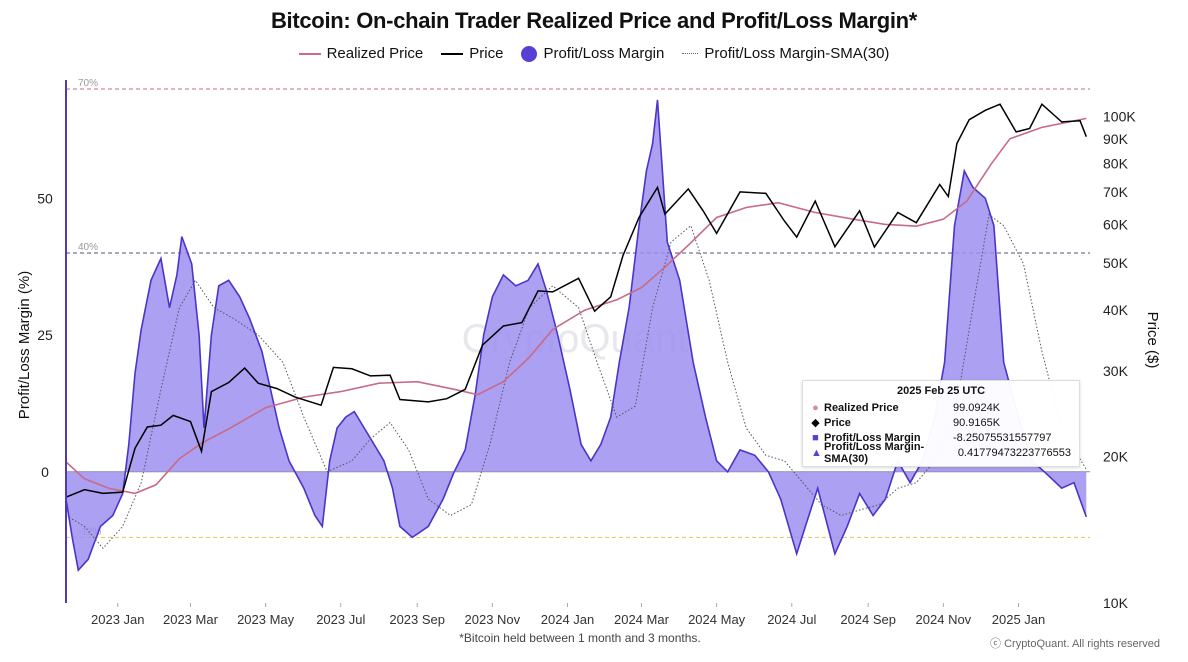 The image size is (1188, 662). I want to click on tooltip-value: -8.25075531557797, so click(1002, 437).